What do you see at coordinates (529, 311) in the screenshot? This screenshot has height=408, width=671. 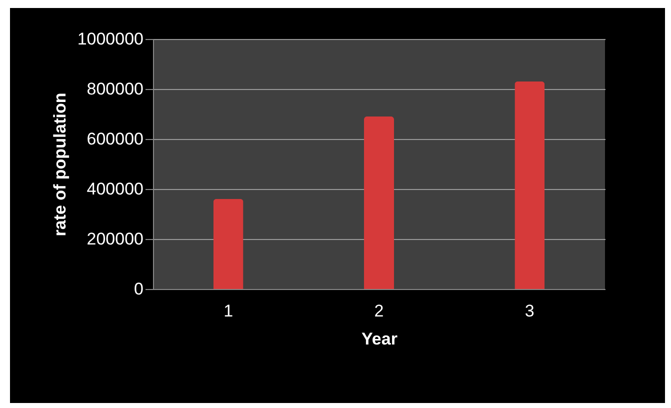 I see `x-tick-label: 3` at bounding box center [529, 311].